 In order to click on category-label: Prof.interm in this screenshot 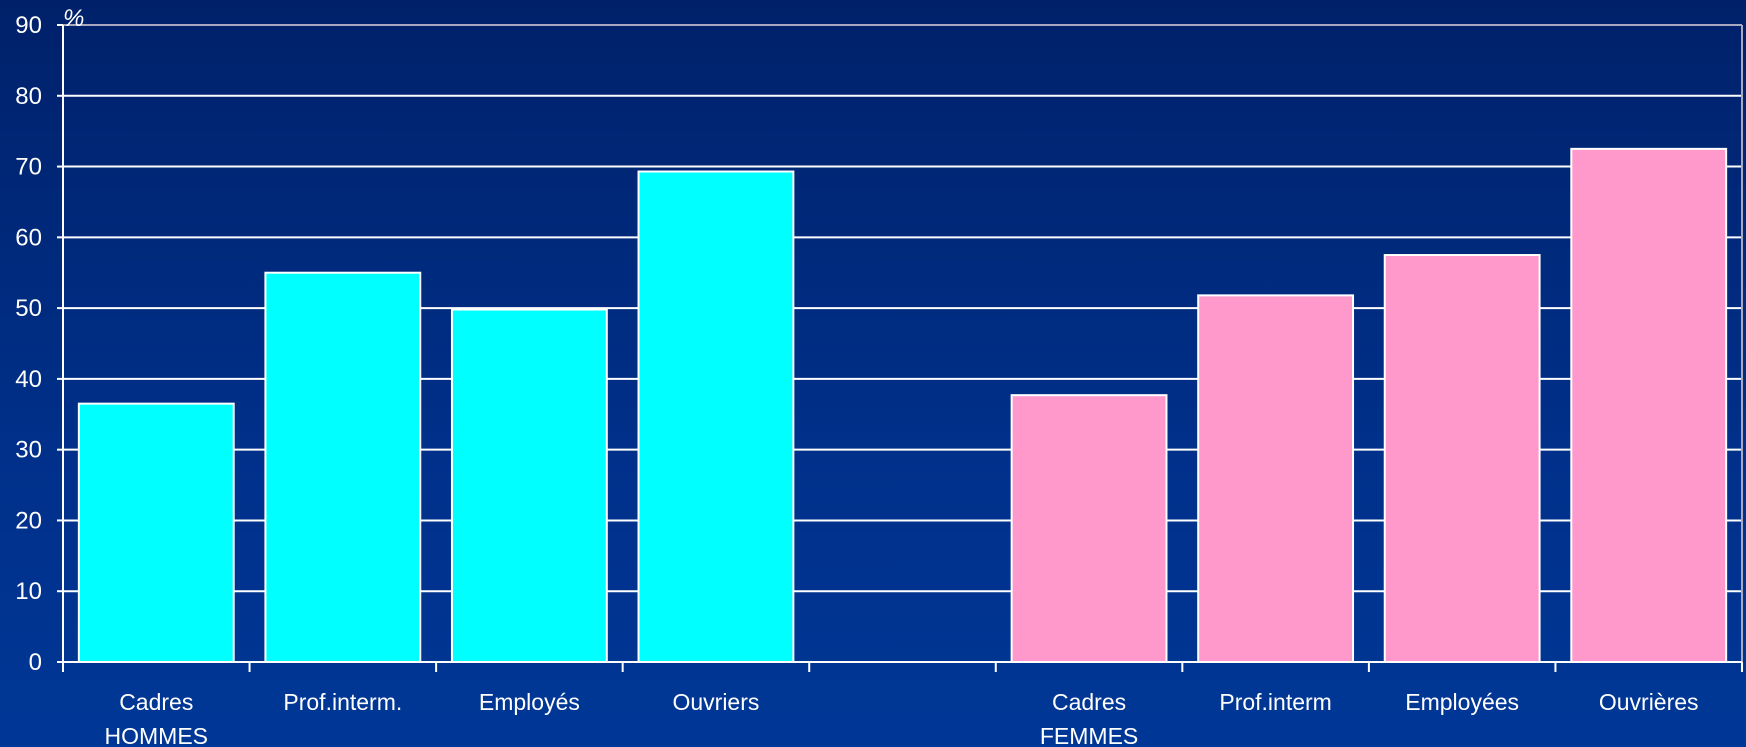, I will do `click(1275, 702)`.